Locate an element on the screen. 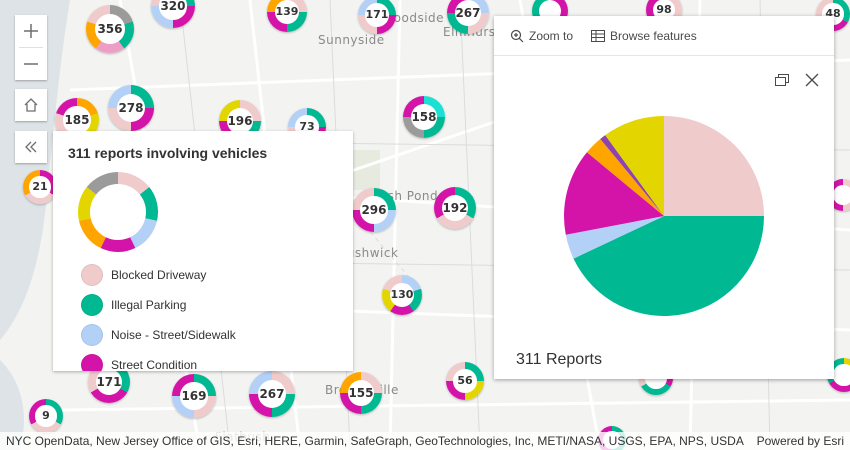 This screenshot has height=450, width=850. zoom-controls is located at coordinates (31, 47).